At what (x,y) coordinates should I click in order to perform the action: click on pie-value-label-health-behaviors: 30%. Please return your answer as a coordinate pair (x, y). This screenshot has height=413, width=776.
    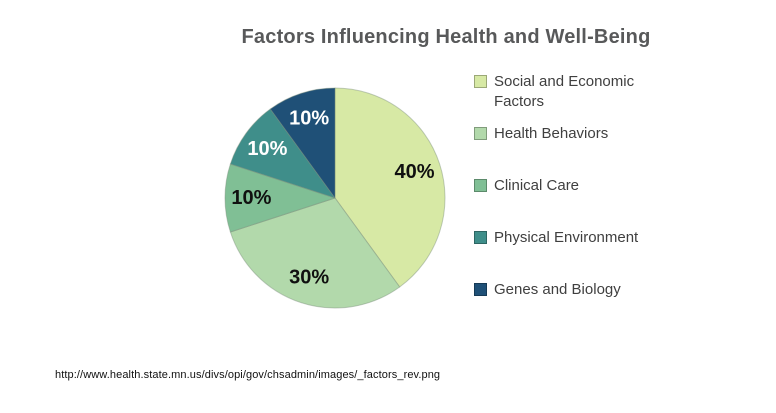
    Looking at the image, I should click on (309, 278).